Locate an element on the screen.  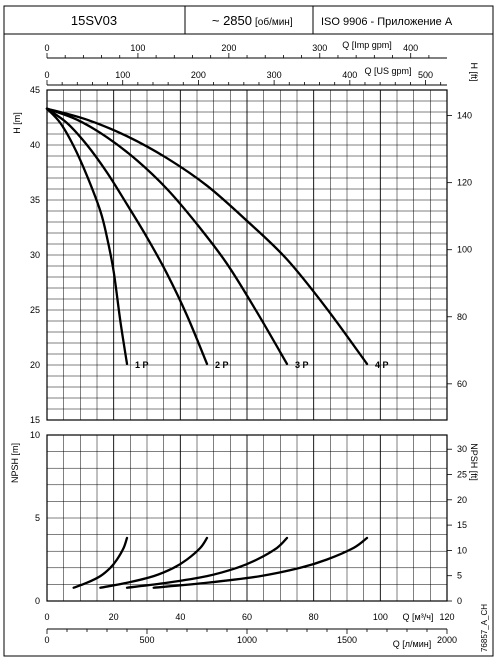
npsh-tick-label: 5 is located at coordinates (37, 518).